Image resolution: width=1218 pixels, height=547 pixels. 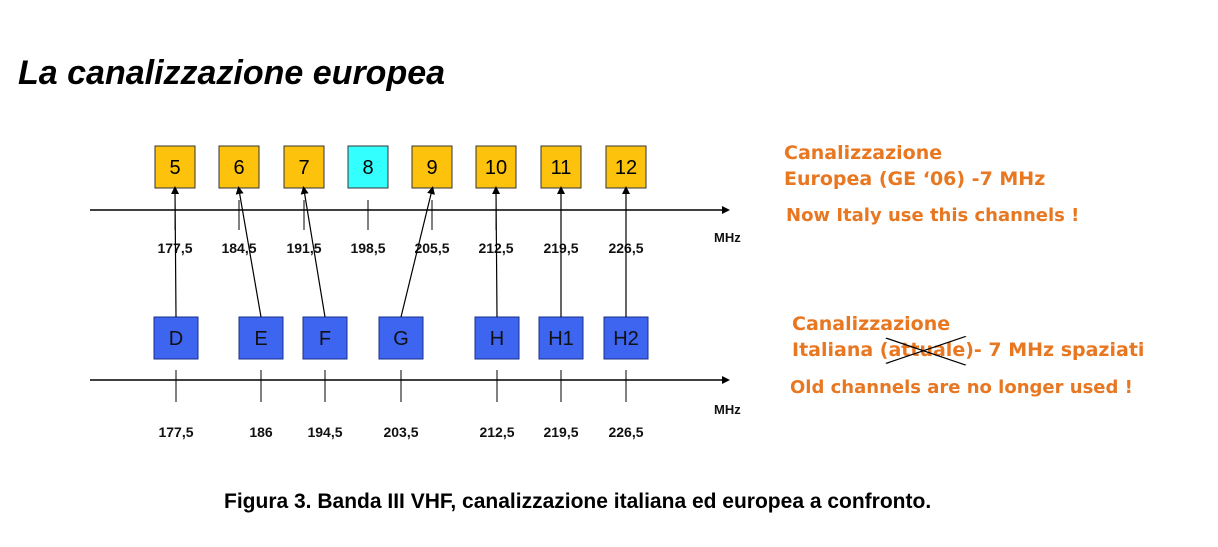 I want to click on european-frequency-label: 191,5, so click(x=303, y=248).